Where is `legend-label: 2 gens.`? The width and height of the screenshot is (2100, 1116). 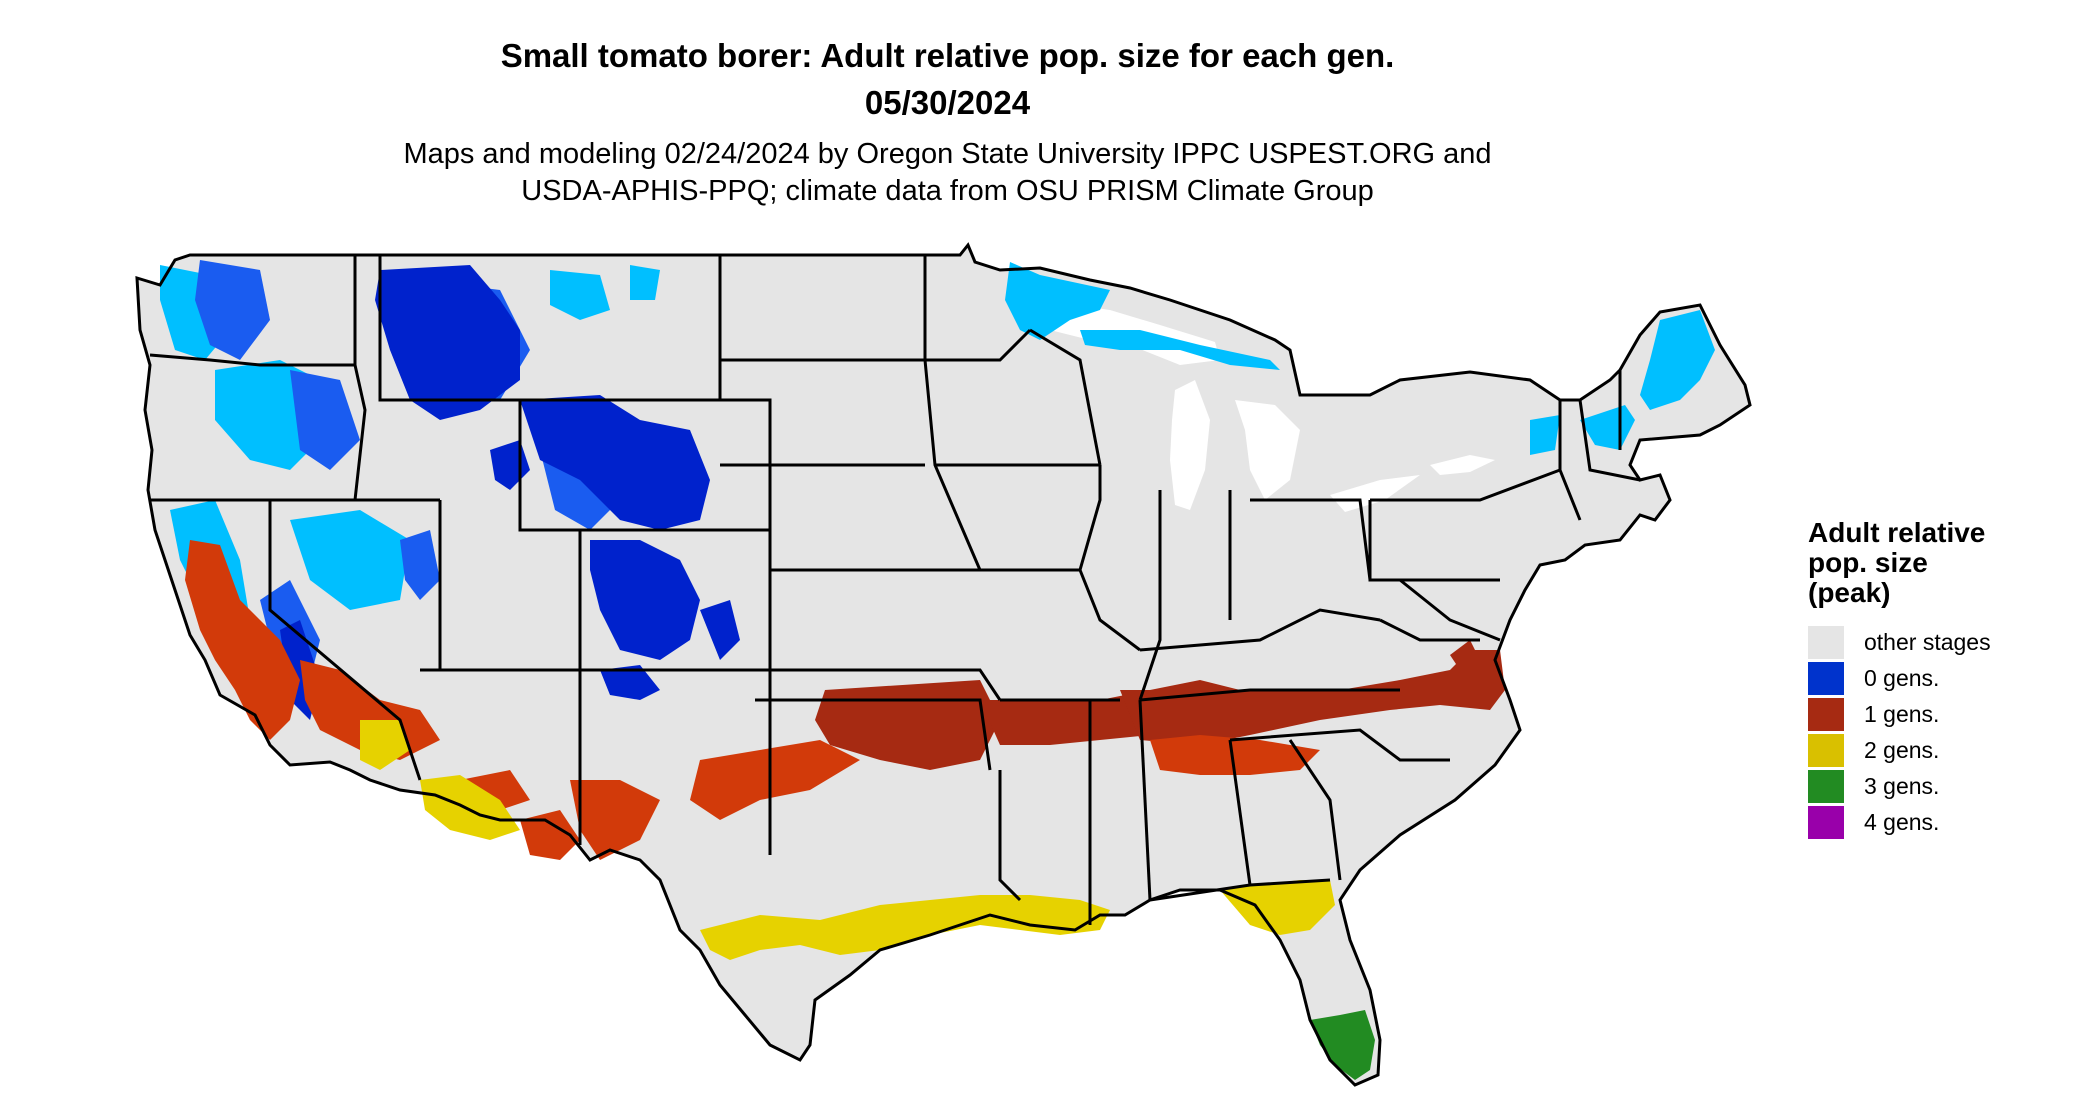 legend-label: 2 gens. is located at coordinates (1902, 749).